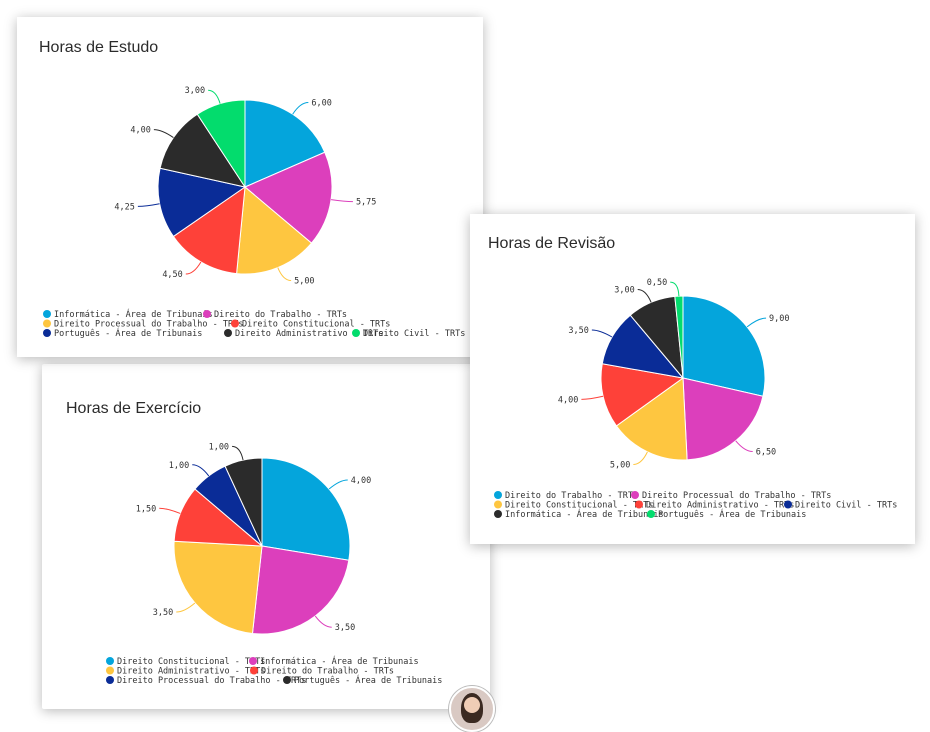 Image resolution: width=930 pixels, height=732 pixels. What do you see at coordinates (327, 672) in the screenshot?
I see `legend-label: Direito do Trabalho - TRTs` at bounding box center [327, 672].